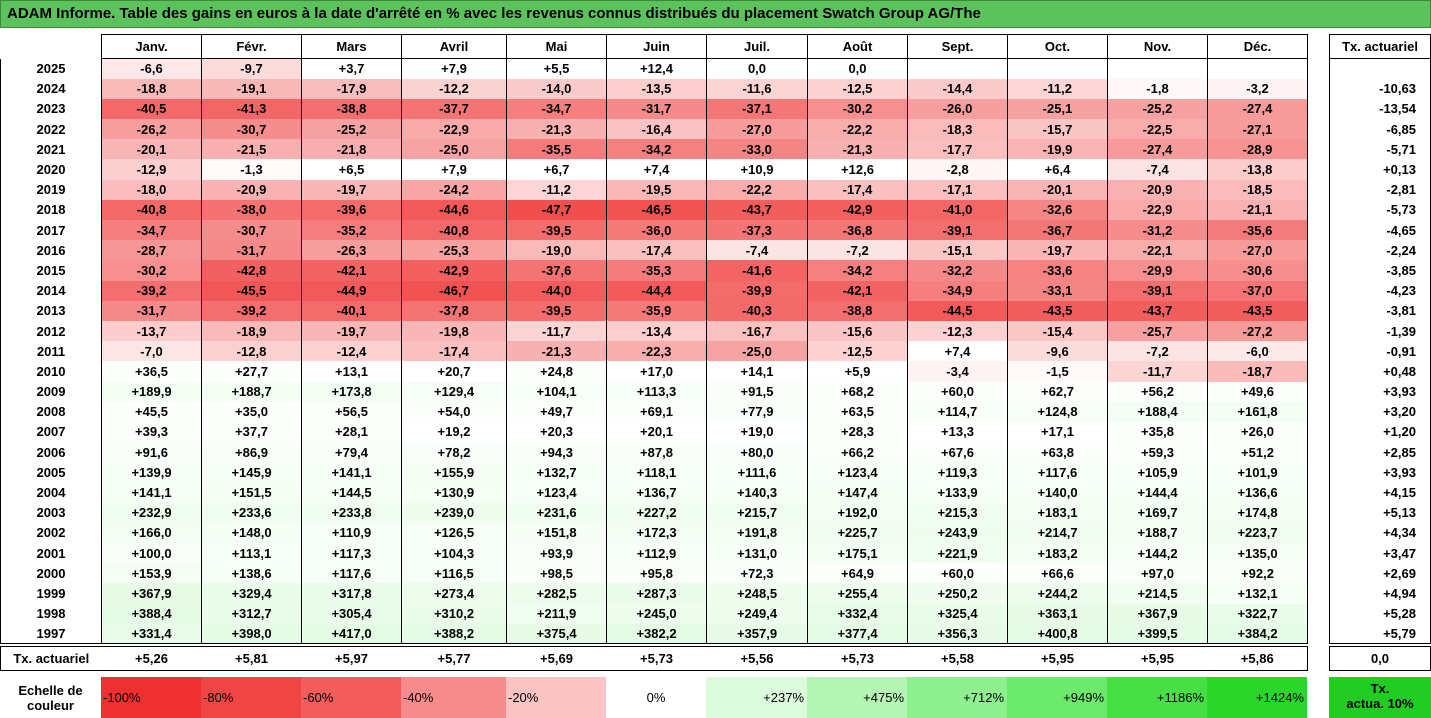 This screenshot has width=1431, height=718. I want to click on gain-cell: -45,5, so click(251, 290).